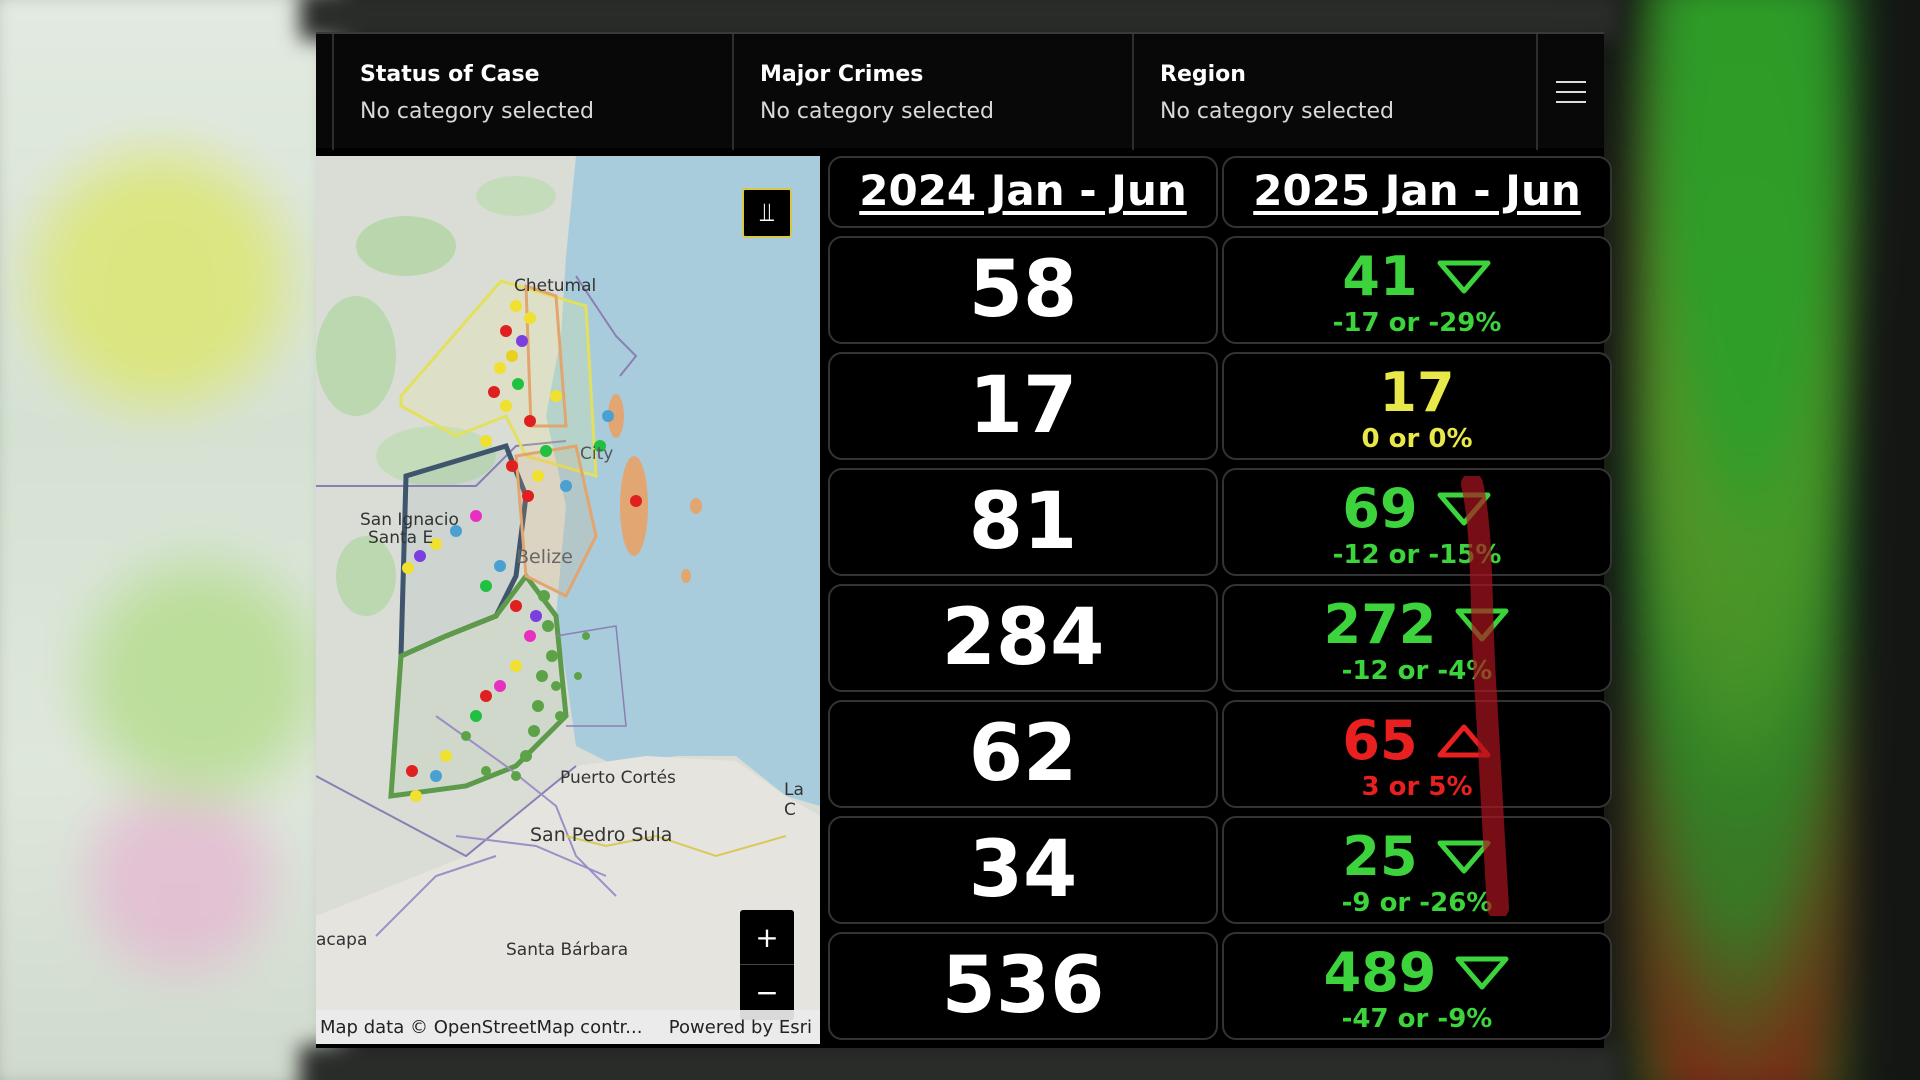 Image resolution: width=1920 pixels, height=1080 pixels. I want to click on map-label-puerto-cortes: Puerto Cortés, so click(618, 778).